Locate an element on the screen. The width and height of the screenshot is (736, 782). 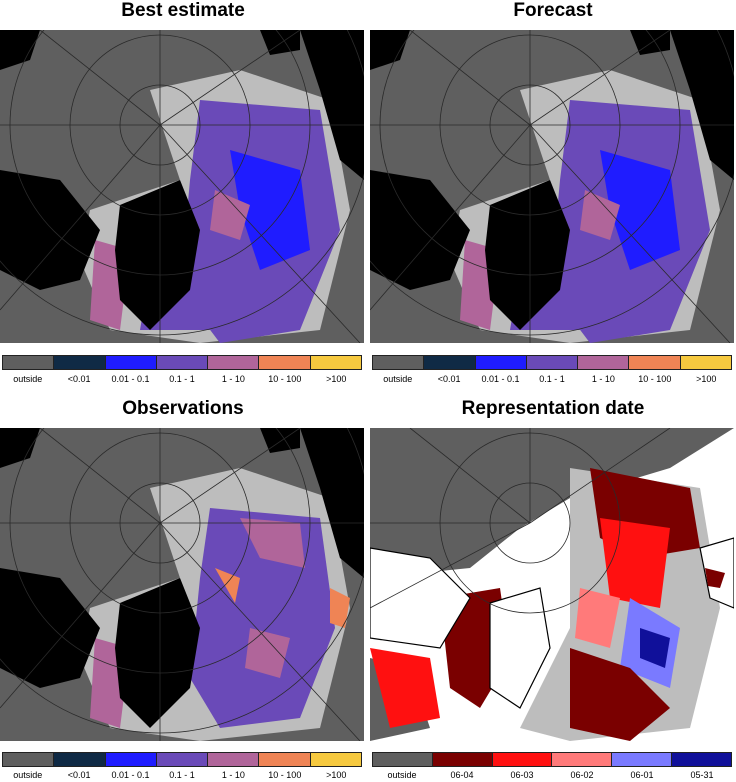
legend-label: 05-31 is located at coordinates (702, 775).